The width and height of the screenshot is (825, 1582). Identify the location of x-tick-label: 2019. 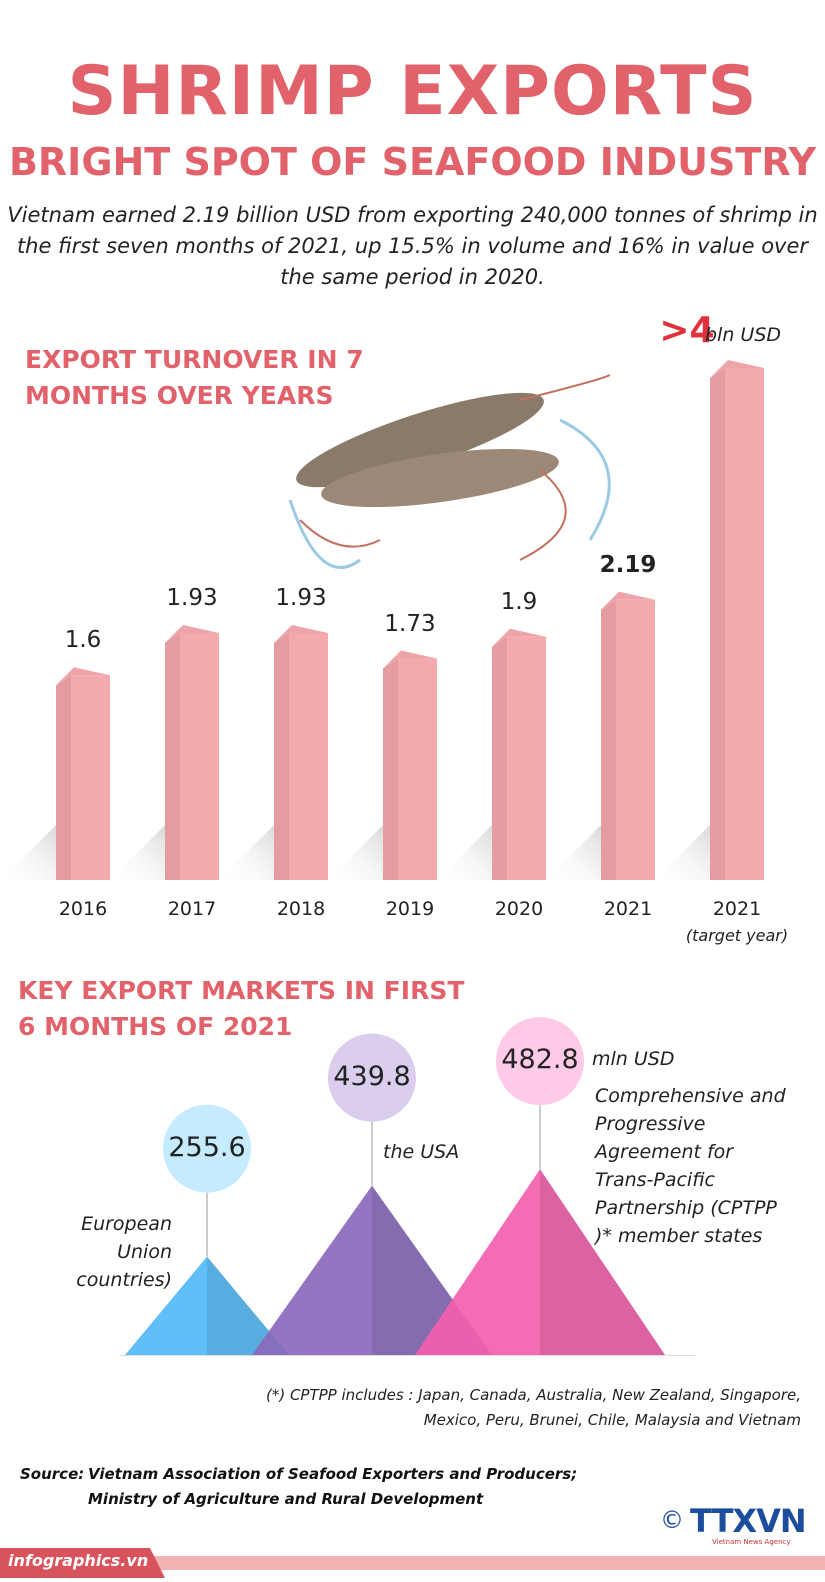
(410, 909).